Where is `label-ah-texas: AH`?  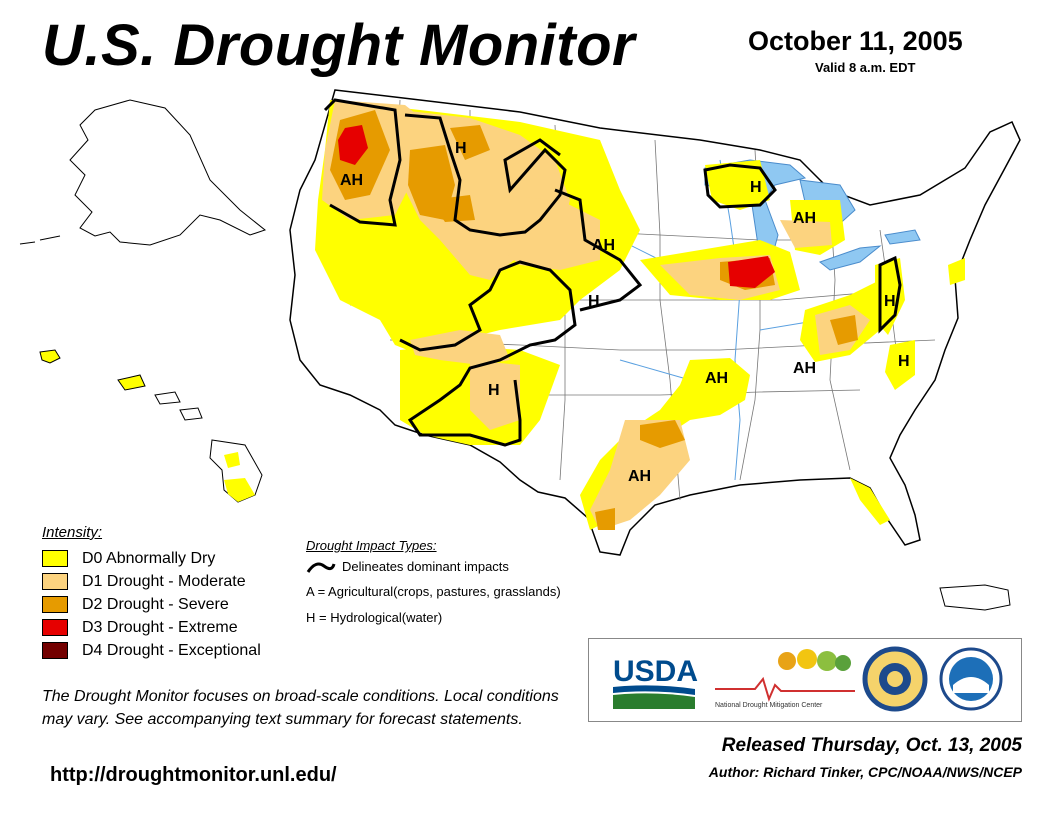
label-ah-texas: AH is located at coordinates (639, 476).